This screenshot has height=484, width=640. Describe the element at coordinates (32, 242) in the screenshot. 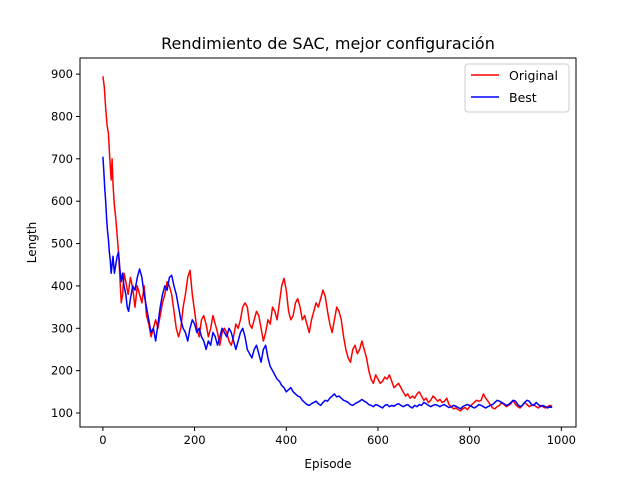

I see `y-axis-label: Length` at that location.